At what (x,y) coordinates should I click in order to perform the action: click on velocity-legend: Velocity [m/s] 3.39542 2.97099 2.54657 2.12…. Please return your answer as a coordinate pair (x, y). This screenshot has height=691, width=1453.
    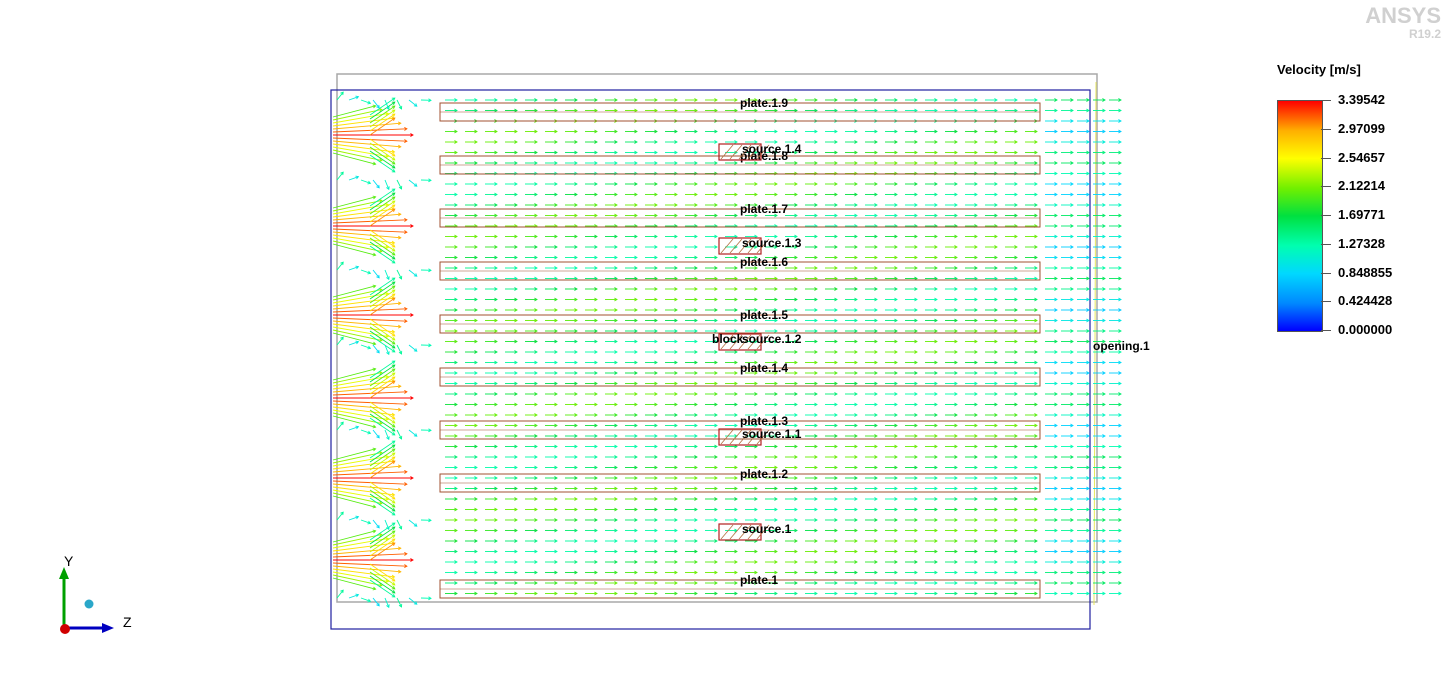
    Looking at the image, I should click on (1355, 205).